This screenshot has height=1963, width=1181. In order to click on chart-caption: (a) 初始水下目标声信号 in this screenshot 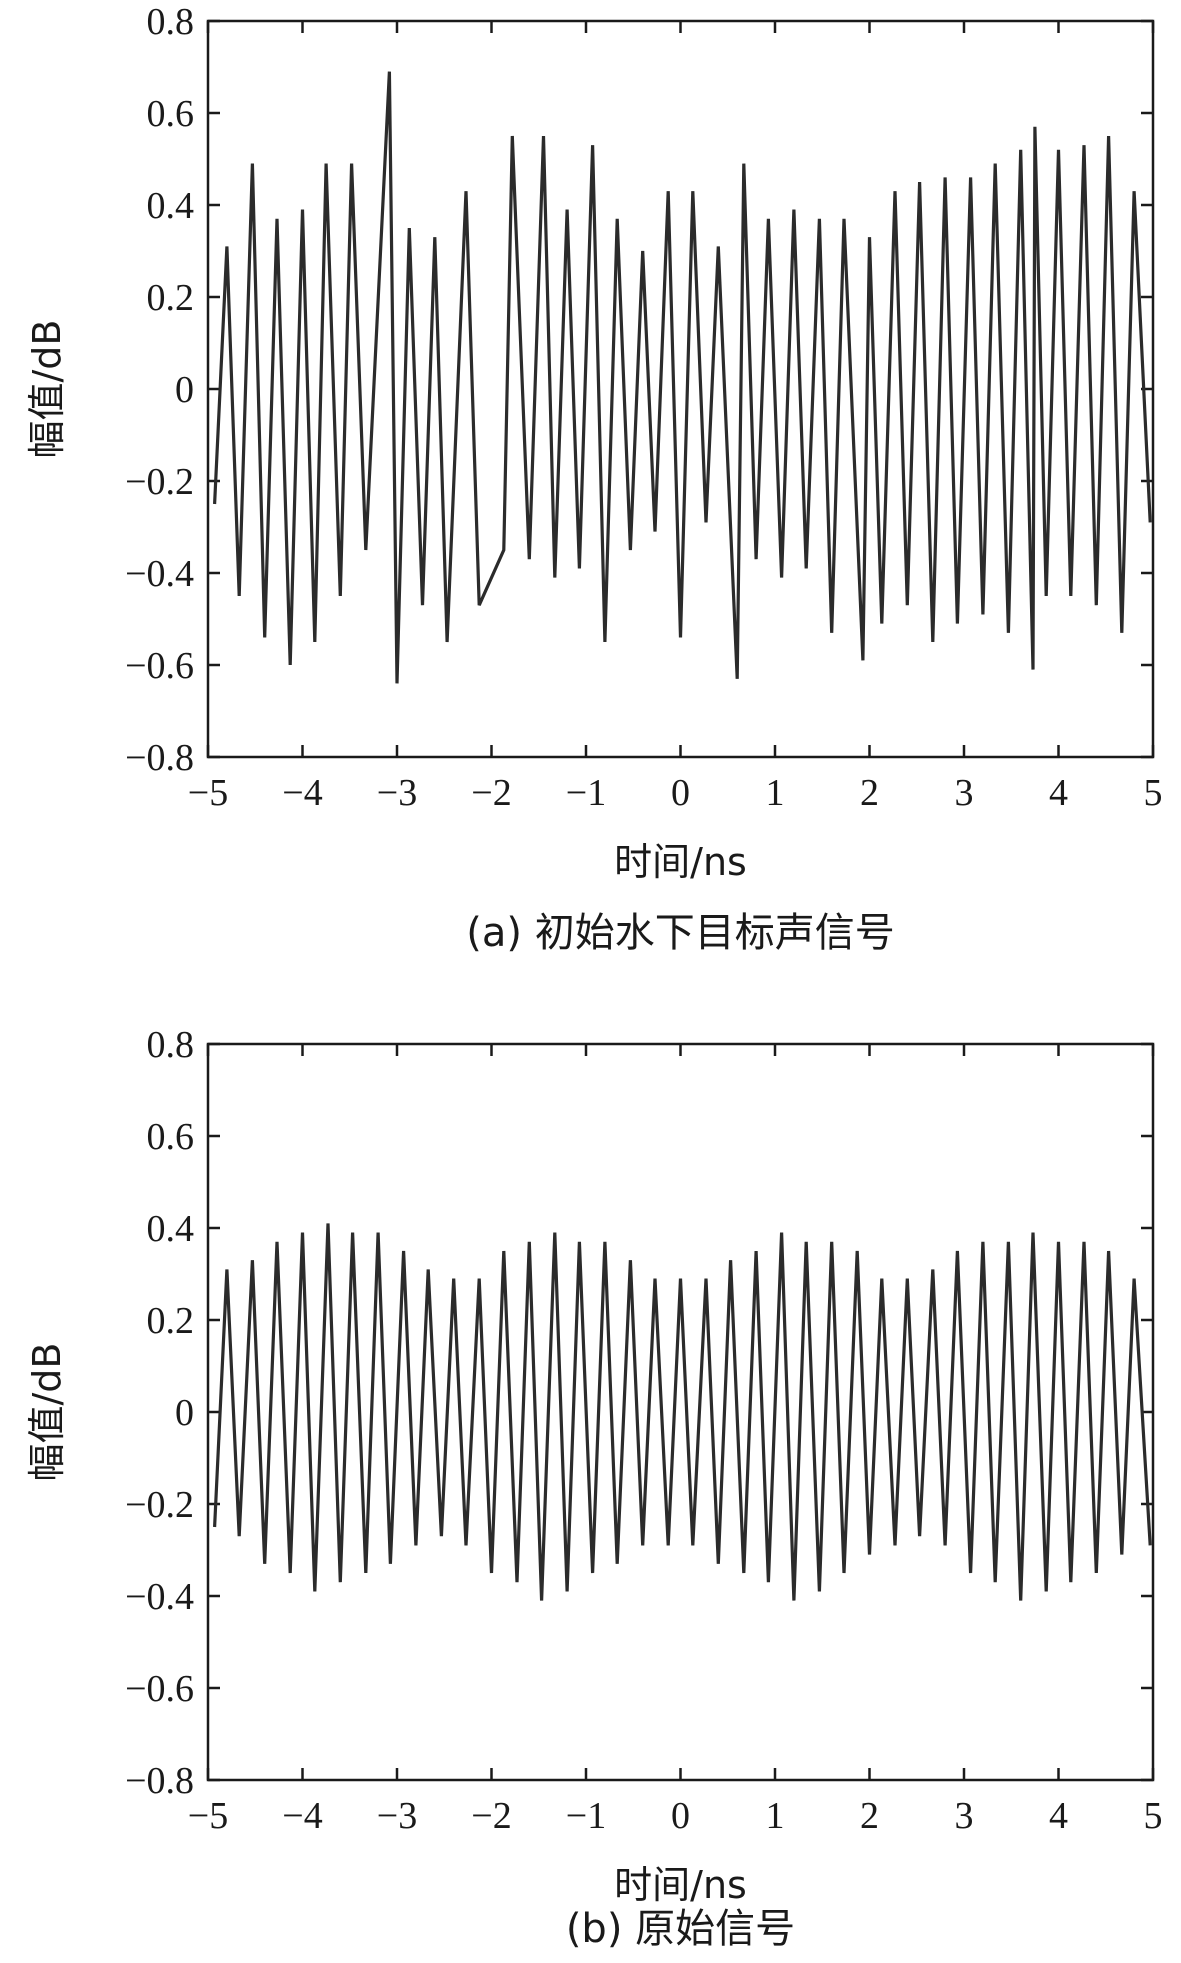, I will do `click(680, 933)`.